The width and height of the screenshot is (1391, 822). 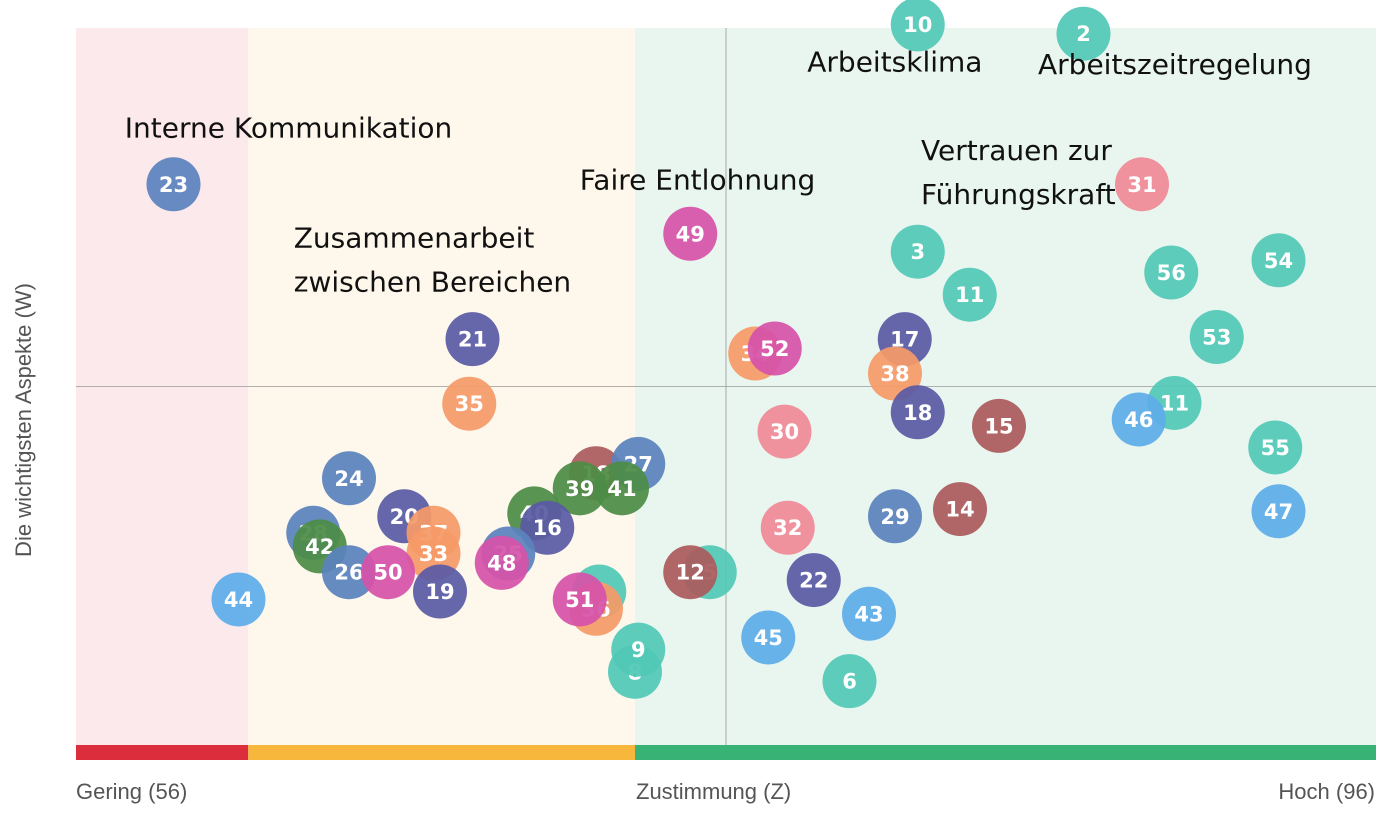 I want to click on bubble-label: 19, so click(x=439, y=592).